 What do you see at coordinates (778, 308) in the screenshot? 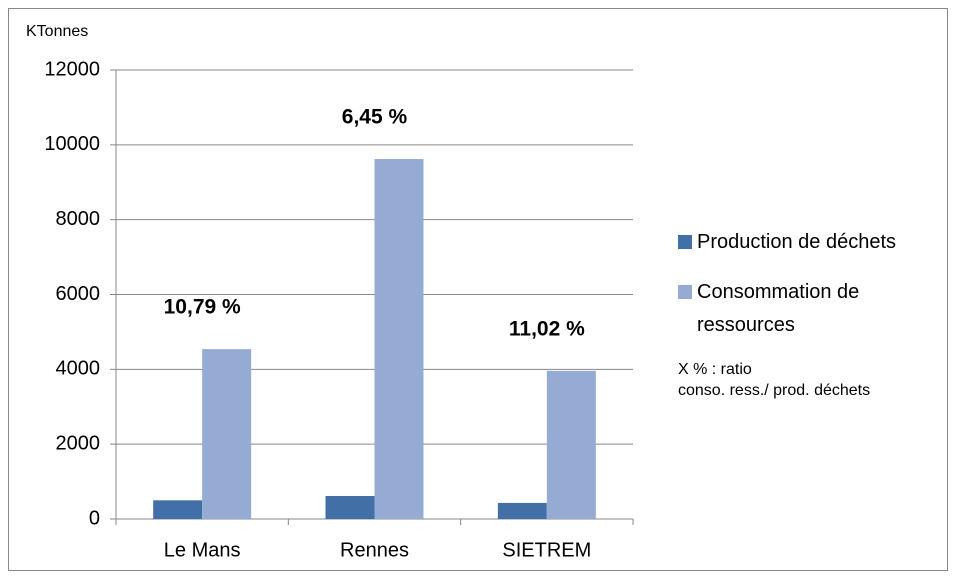
I see `legend-label: Consommation de ressources` at bounding box center [778, 308].